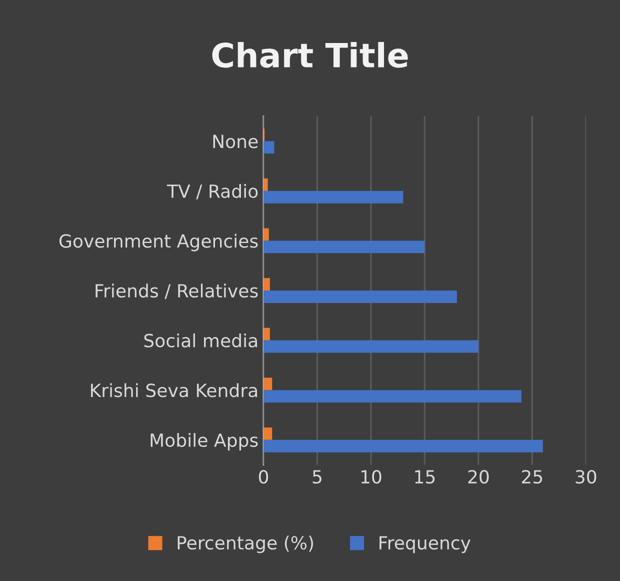  Describe the element at coordinates (200, 340) in the screenshot. I see `y-tick-label: Social media` at that location.